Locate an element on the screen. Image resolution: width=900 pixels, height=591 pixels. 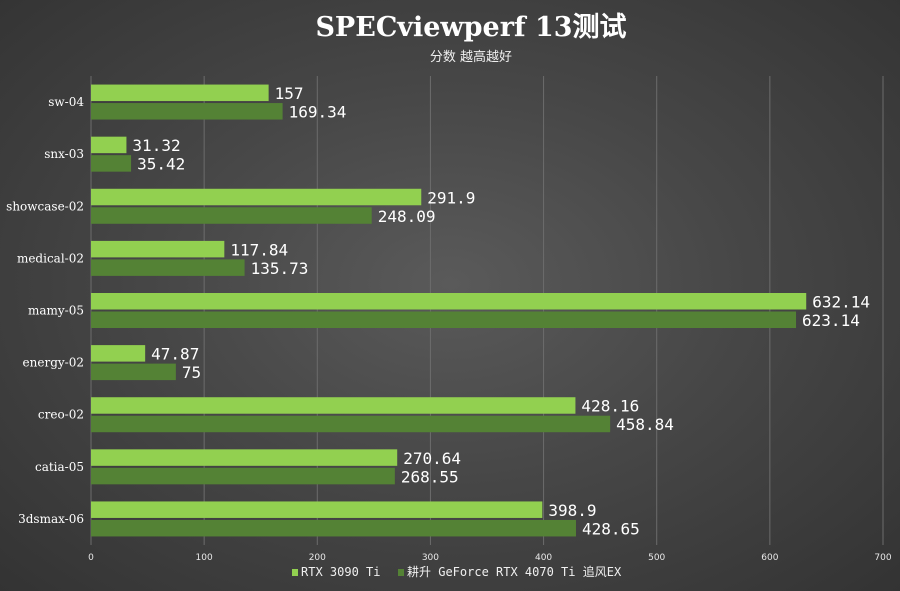
x-axis-ticks: 0 100 200 300 400 500 600 700 is located at coordinates (490, 558).